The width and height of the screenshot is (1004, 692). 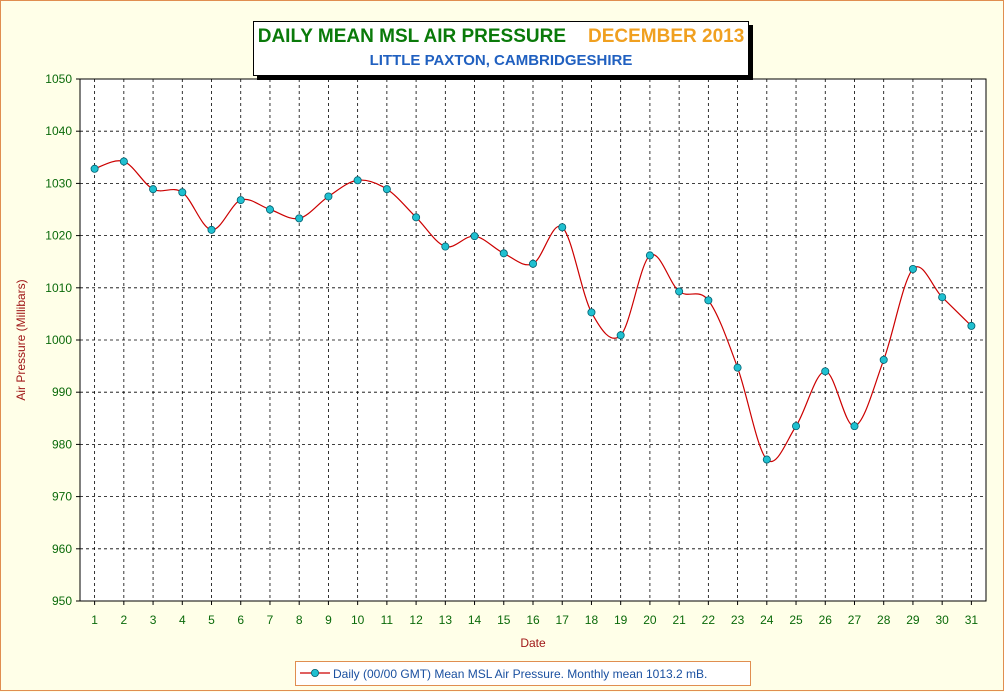 What do you see at coordinates (62, 601) in the screenshot?
I see `y-tick-label: 950` at bounding box center [62, 601].